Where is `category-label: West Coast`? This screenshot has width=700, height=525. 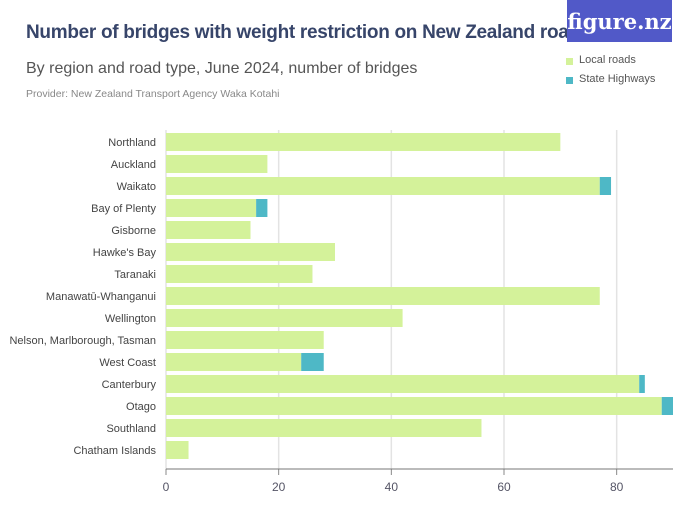 category-label: West Coast is located at coordinates (127, 363).